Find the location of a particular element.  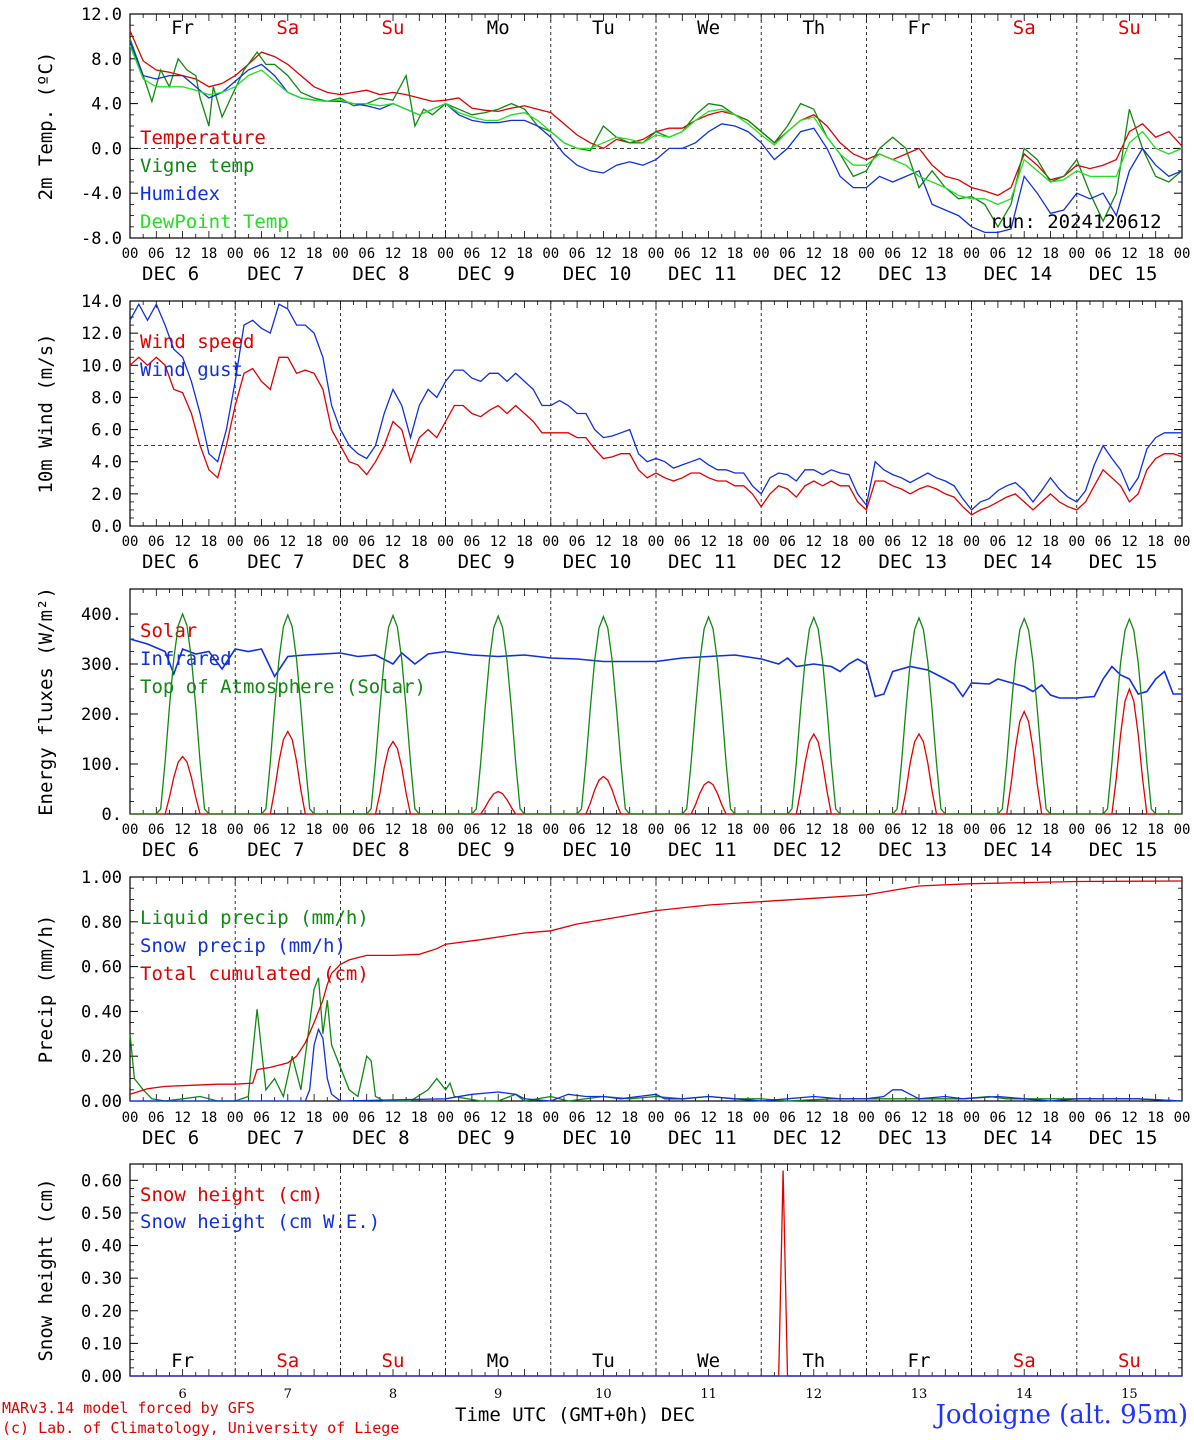

date-label: DEC 10 is located at coordinates (597, 1138).